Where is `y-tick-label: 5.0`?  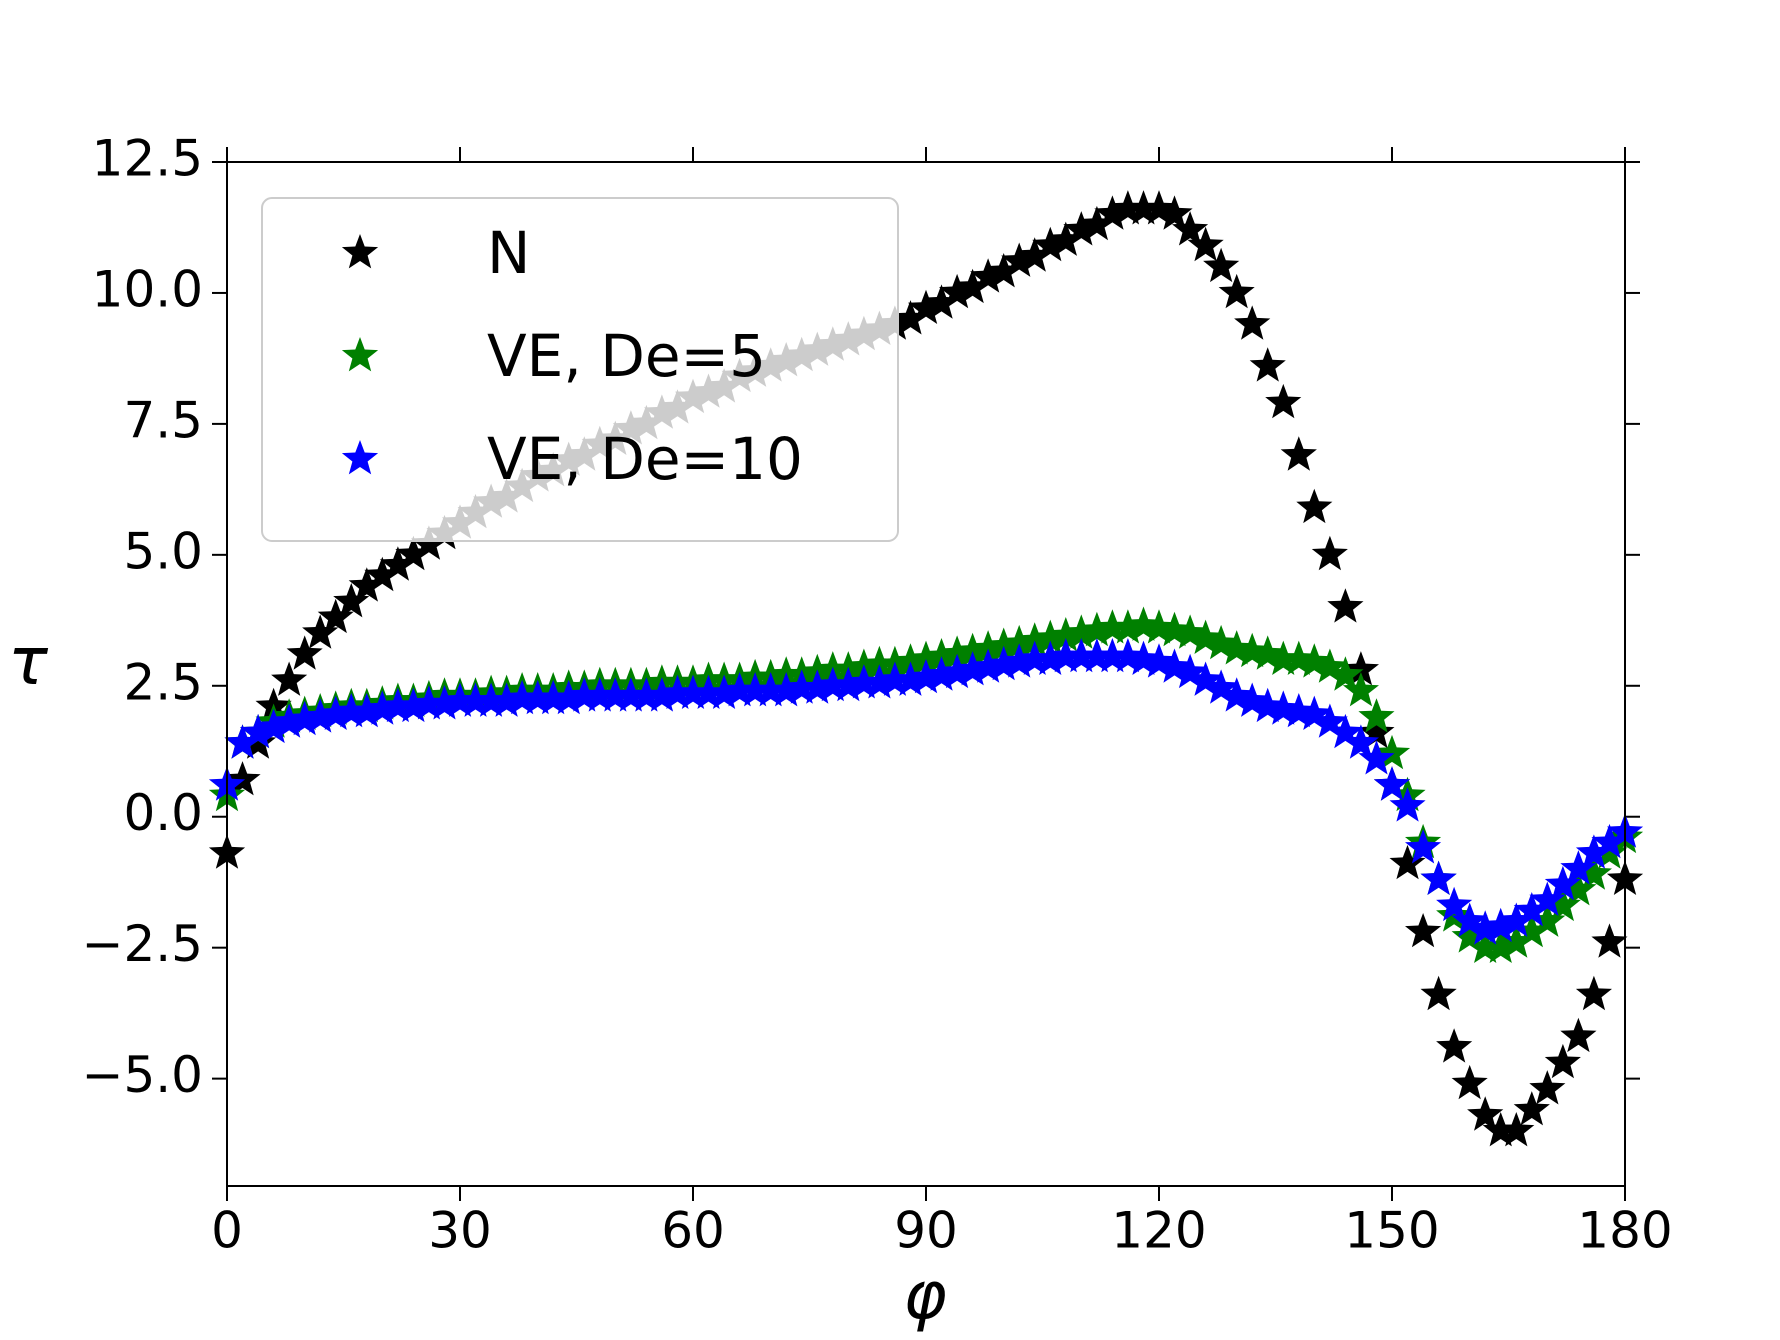 y-tick-label: 5.0 is located at coordinates (163, 551).